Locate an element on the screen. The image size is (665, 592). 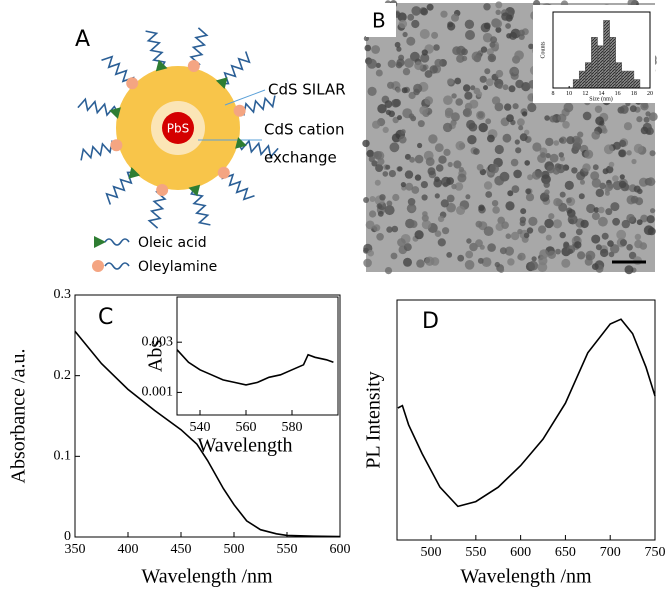
chart: 8 10 12 14 16 18 20 Size (nm) Counts is located at coordinates (596, 56).